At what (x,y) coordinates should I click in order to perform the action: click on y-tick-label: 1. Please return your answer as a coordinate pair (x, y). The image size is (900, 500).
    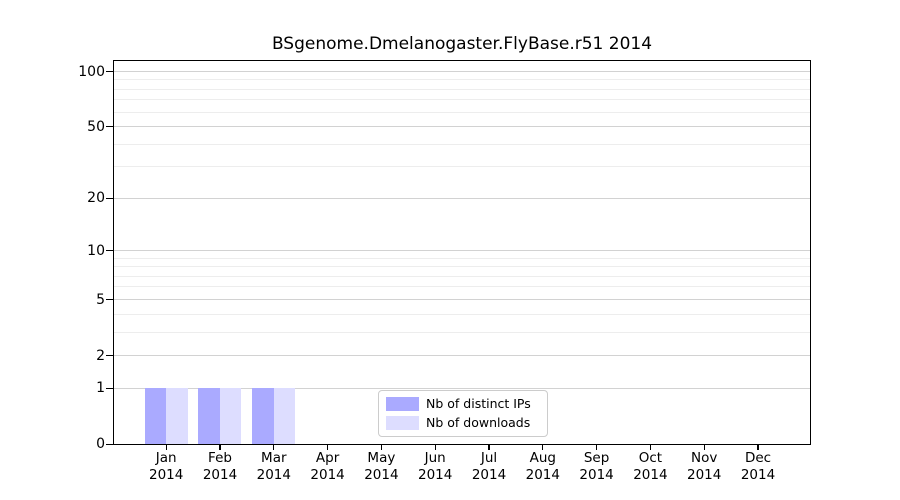
    Looking at the image, I should click on (100, 388).